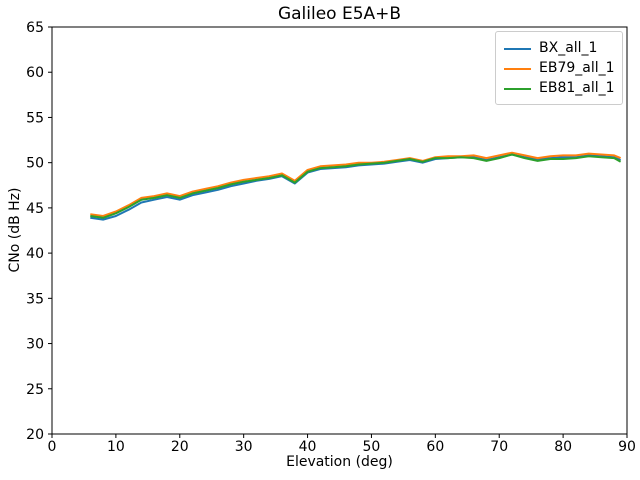 This screenshot has height=480, width=640. I want to click on y-axis-label: CNo (dB Hz), so click(15, 230).